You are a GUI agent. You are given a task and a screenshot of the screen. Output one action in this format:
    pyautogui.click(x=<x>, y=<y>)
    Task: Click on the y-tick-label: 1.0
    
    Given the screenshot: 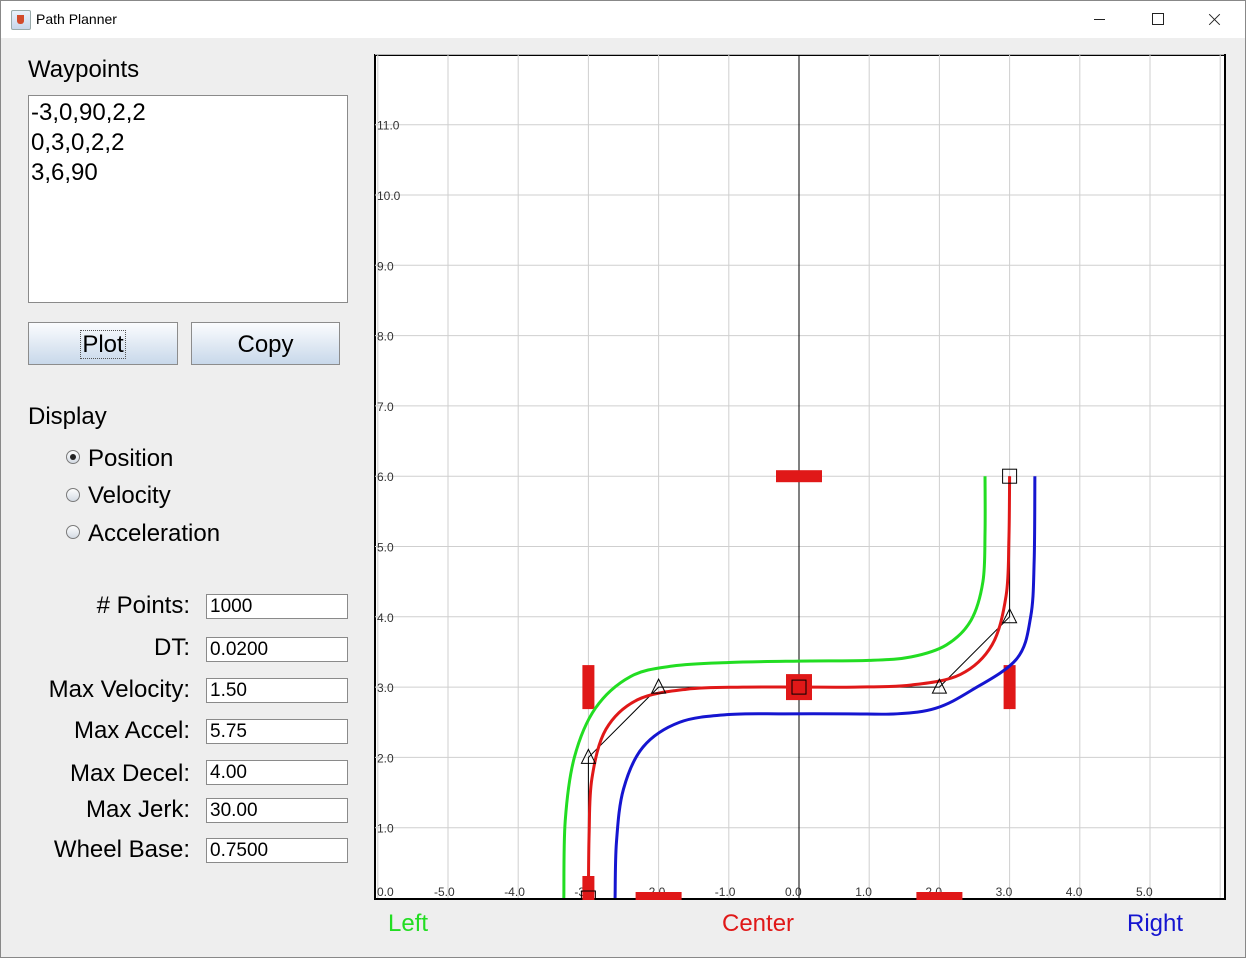 What is the action you would take?
    pyautogui.click(x=385, y=829)
    